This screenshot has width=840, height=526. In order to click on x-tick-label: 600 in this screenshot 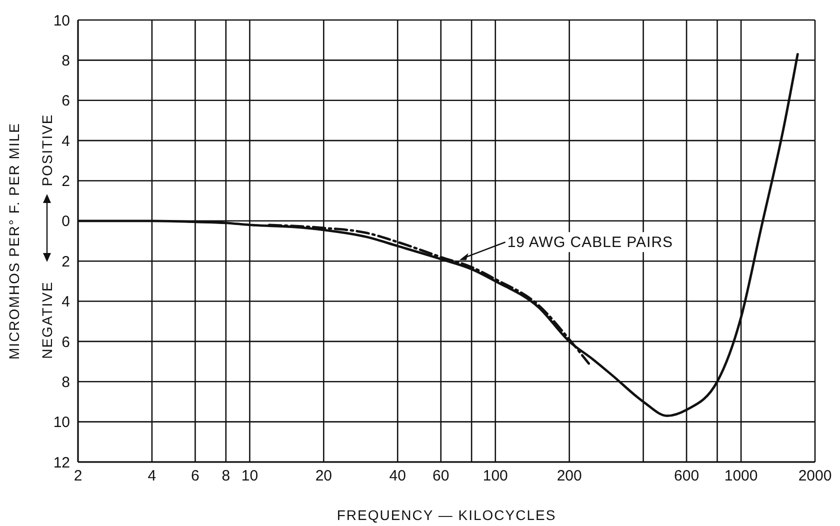, I will do `click(687, 476)`.